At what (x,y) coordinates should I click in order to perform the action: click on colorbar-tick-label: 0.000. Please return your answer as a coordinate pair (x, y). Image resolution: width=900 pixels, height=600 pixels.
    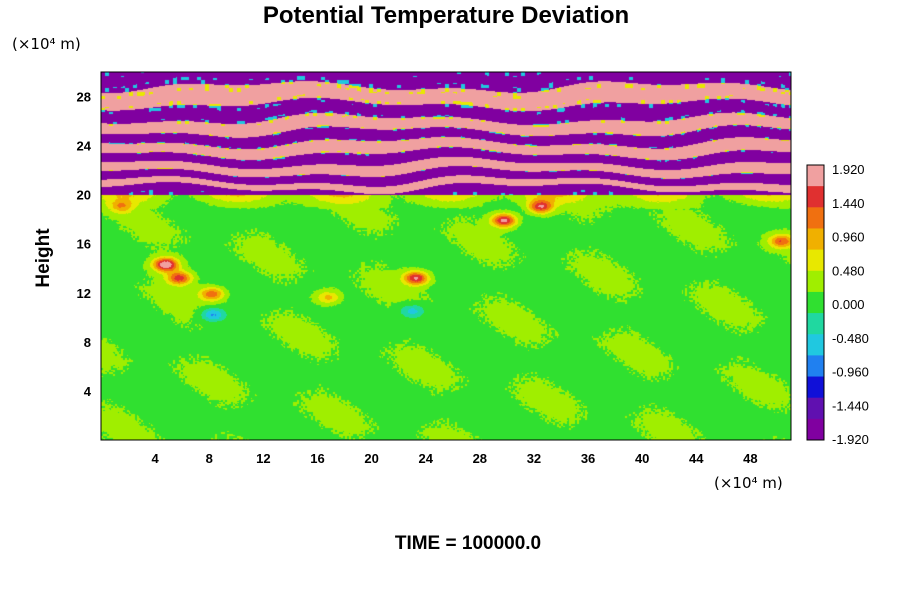
    Looking at the image, I should click on (848, 304).